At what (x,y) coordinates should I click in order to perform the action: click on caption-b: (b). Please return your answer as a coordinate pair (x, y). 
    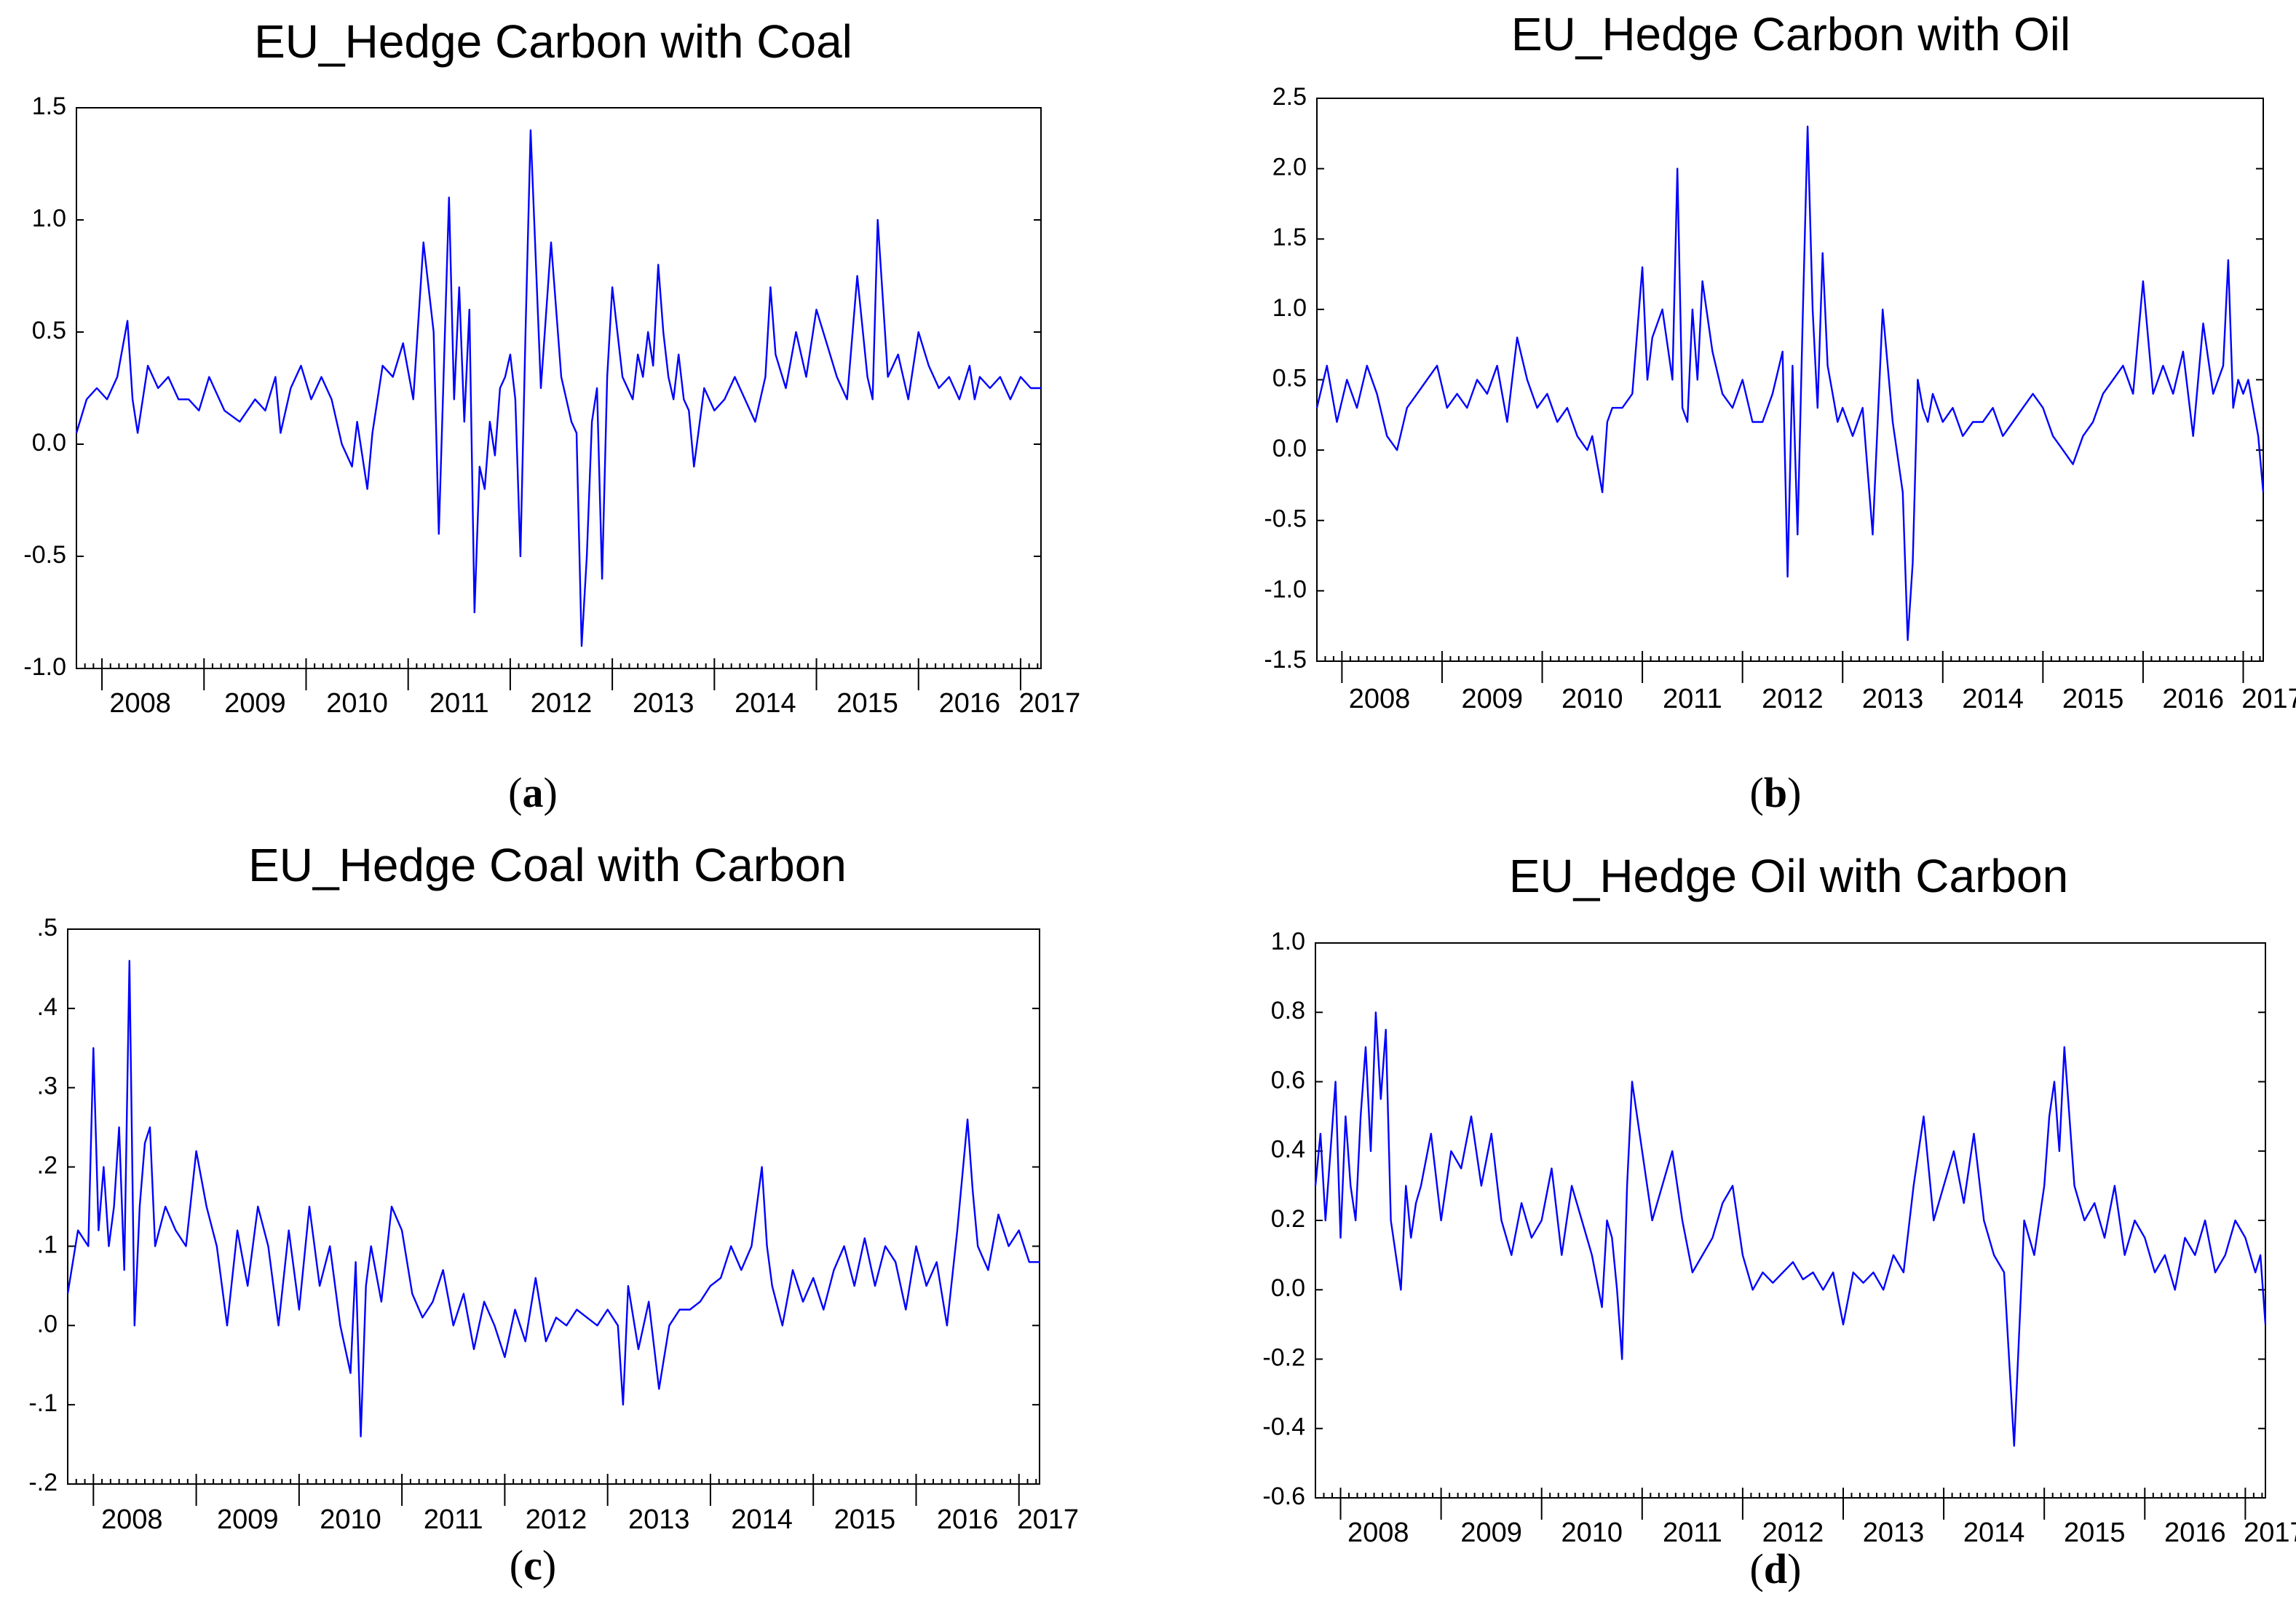
    Looking at the image, I should click on (1776, 792).